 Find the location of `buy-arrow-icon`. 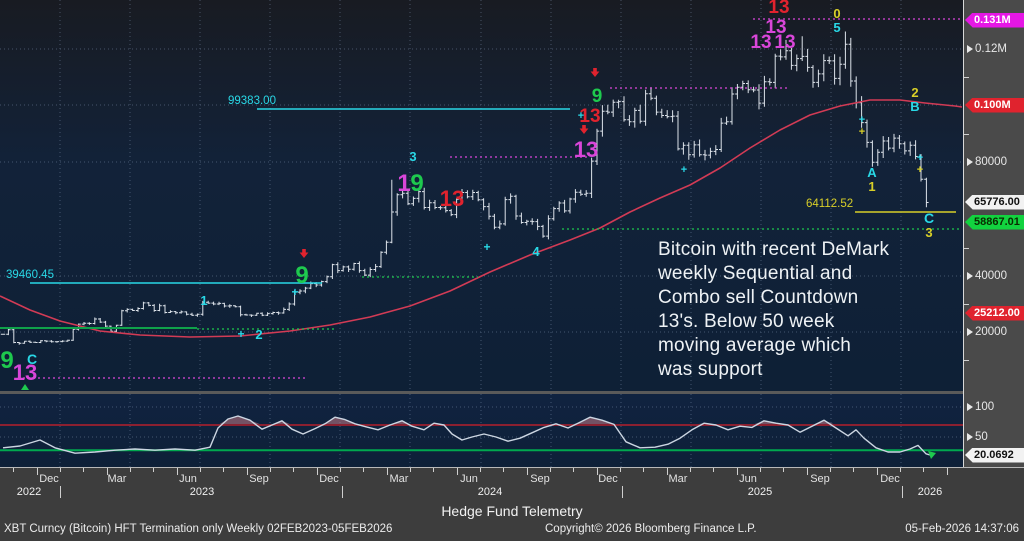

buy-arrow-icon is located at coordinates (25, 387).